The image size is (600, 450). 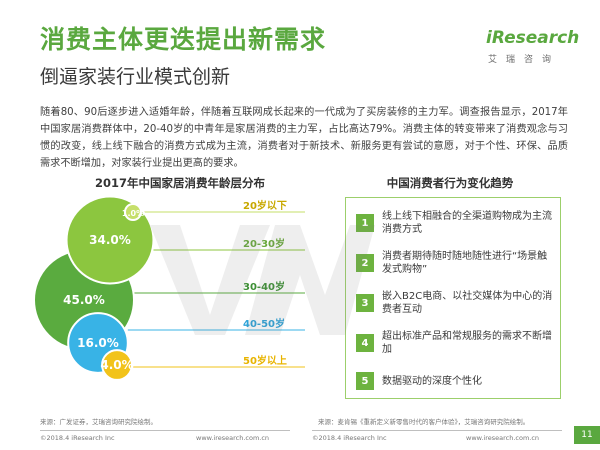 I want to click on trend-number: 2, so click(x=365, y=263).